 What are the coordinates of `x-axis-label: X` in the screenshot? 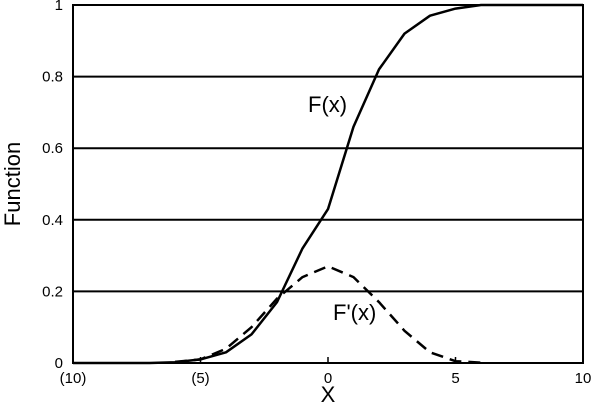 It's located at (328, 394).